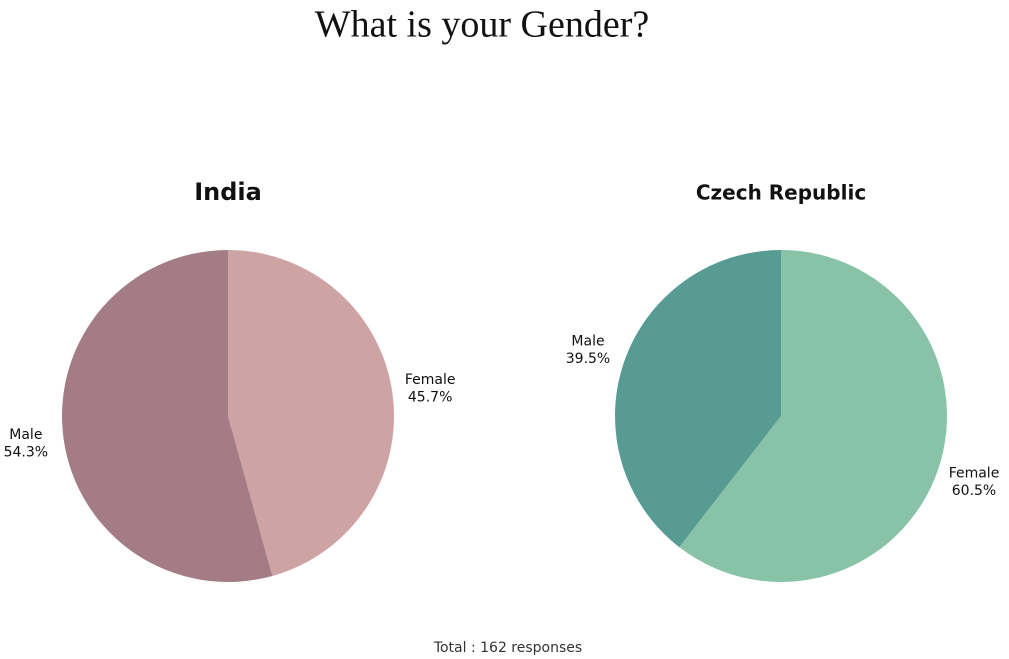  What do you see at coordinates (781, 193) in the screenshot?
I see `chart-title: Czech Republic` at bounding box center [781, 193].